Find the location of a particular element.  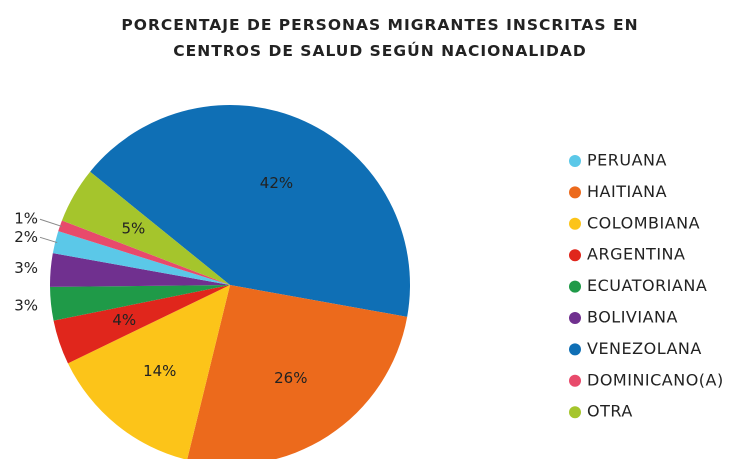

legend-label: ARGENTINA is located at coordinates (636, 254).